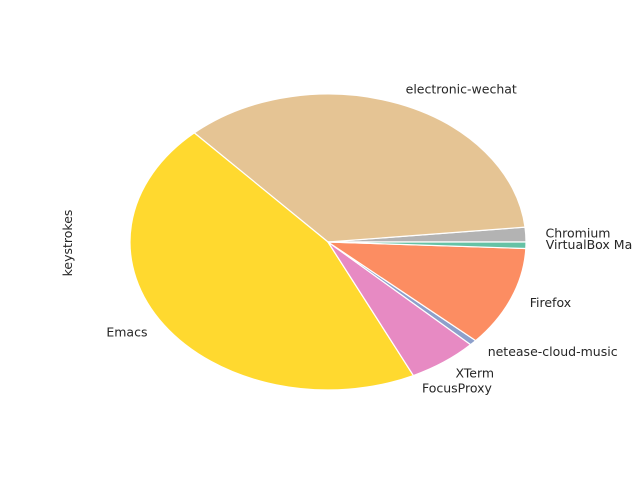 Image resolution: width=640 pixels, height=480 pixels. Describe the element at coordinates (427, 291) in the screenshot. I see `pie-slice-firefox` at that location.